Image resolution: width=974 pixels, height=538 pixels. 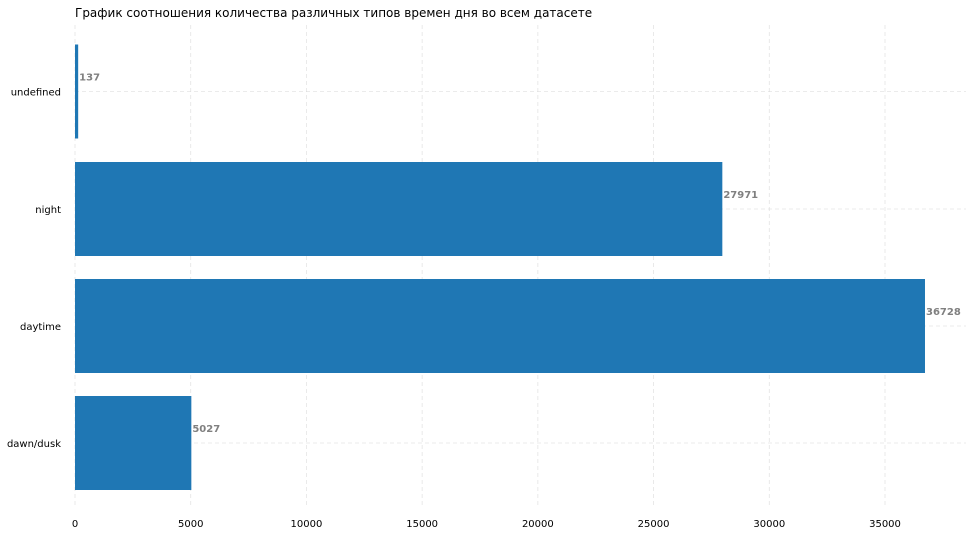 What do you see at coordinates (538, 524) in the screenshot?
I see `x-tick-label: 20000` at bounding box center [538, 524].